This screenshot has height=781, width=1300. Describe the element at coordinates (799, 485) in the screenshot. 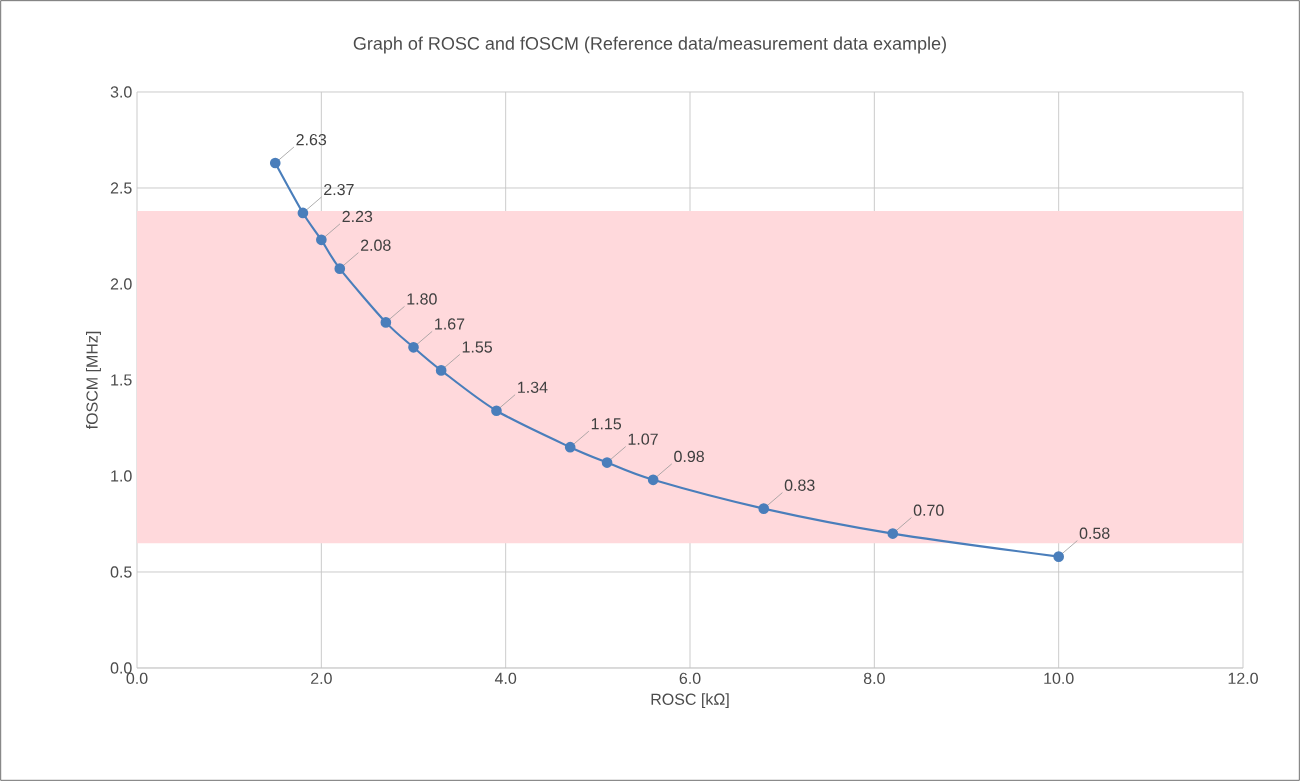

I see `data-label: 0.83` at that location.